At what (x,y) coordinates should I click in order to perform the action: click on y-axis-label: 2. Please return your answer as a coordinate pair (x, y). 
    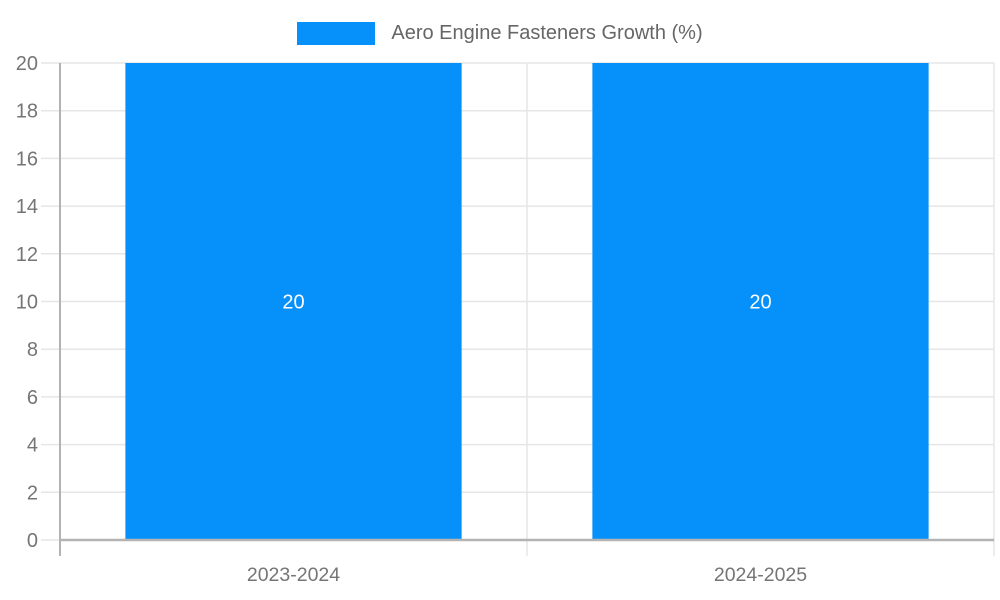
    Looking at the image, I should click on (32, 493).